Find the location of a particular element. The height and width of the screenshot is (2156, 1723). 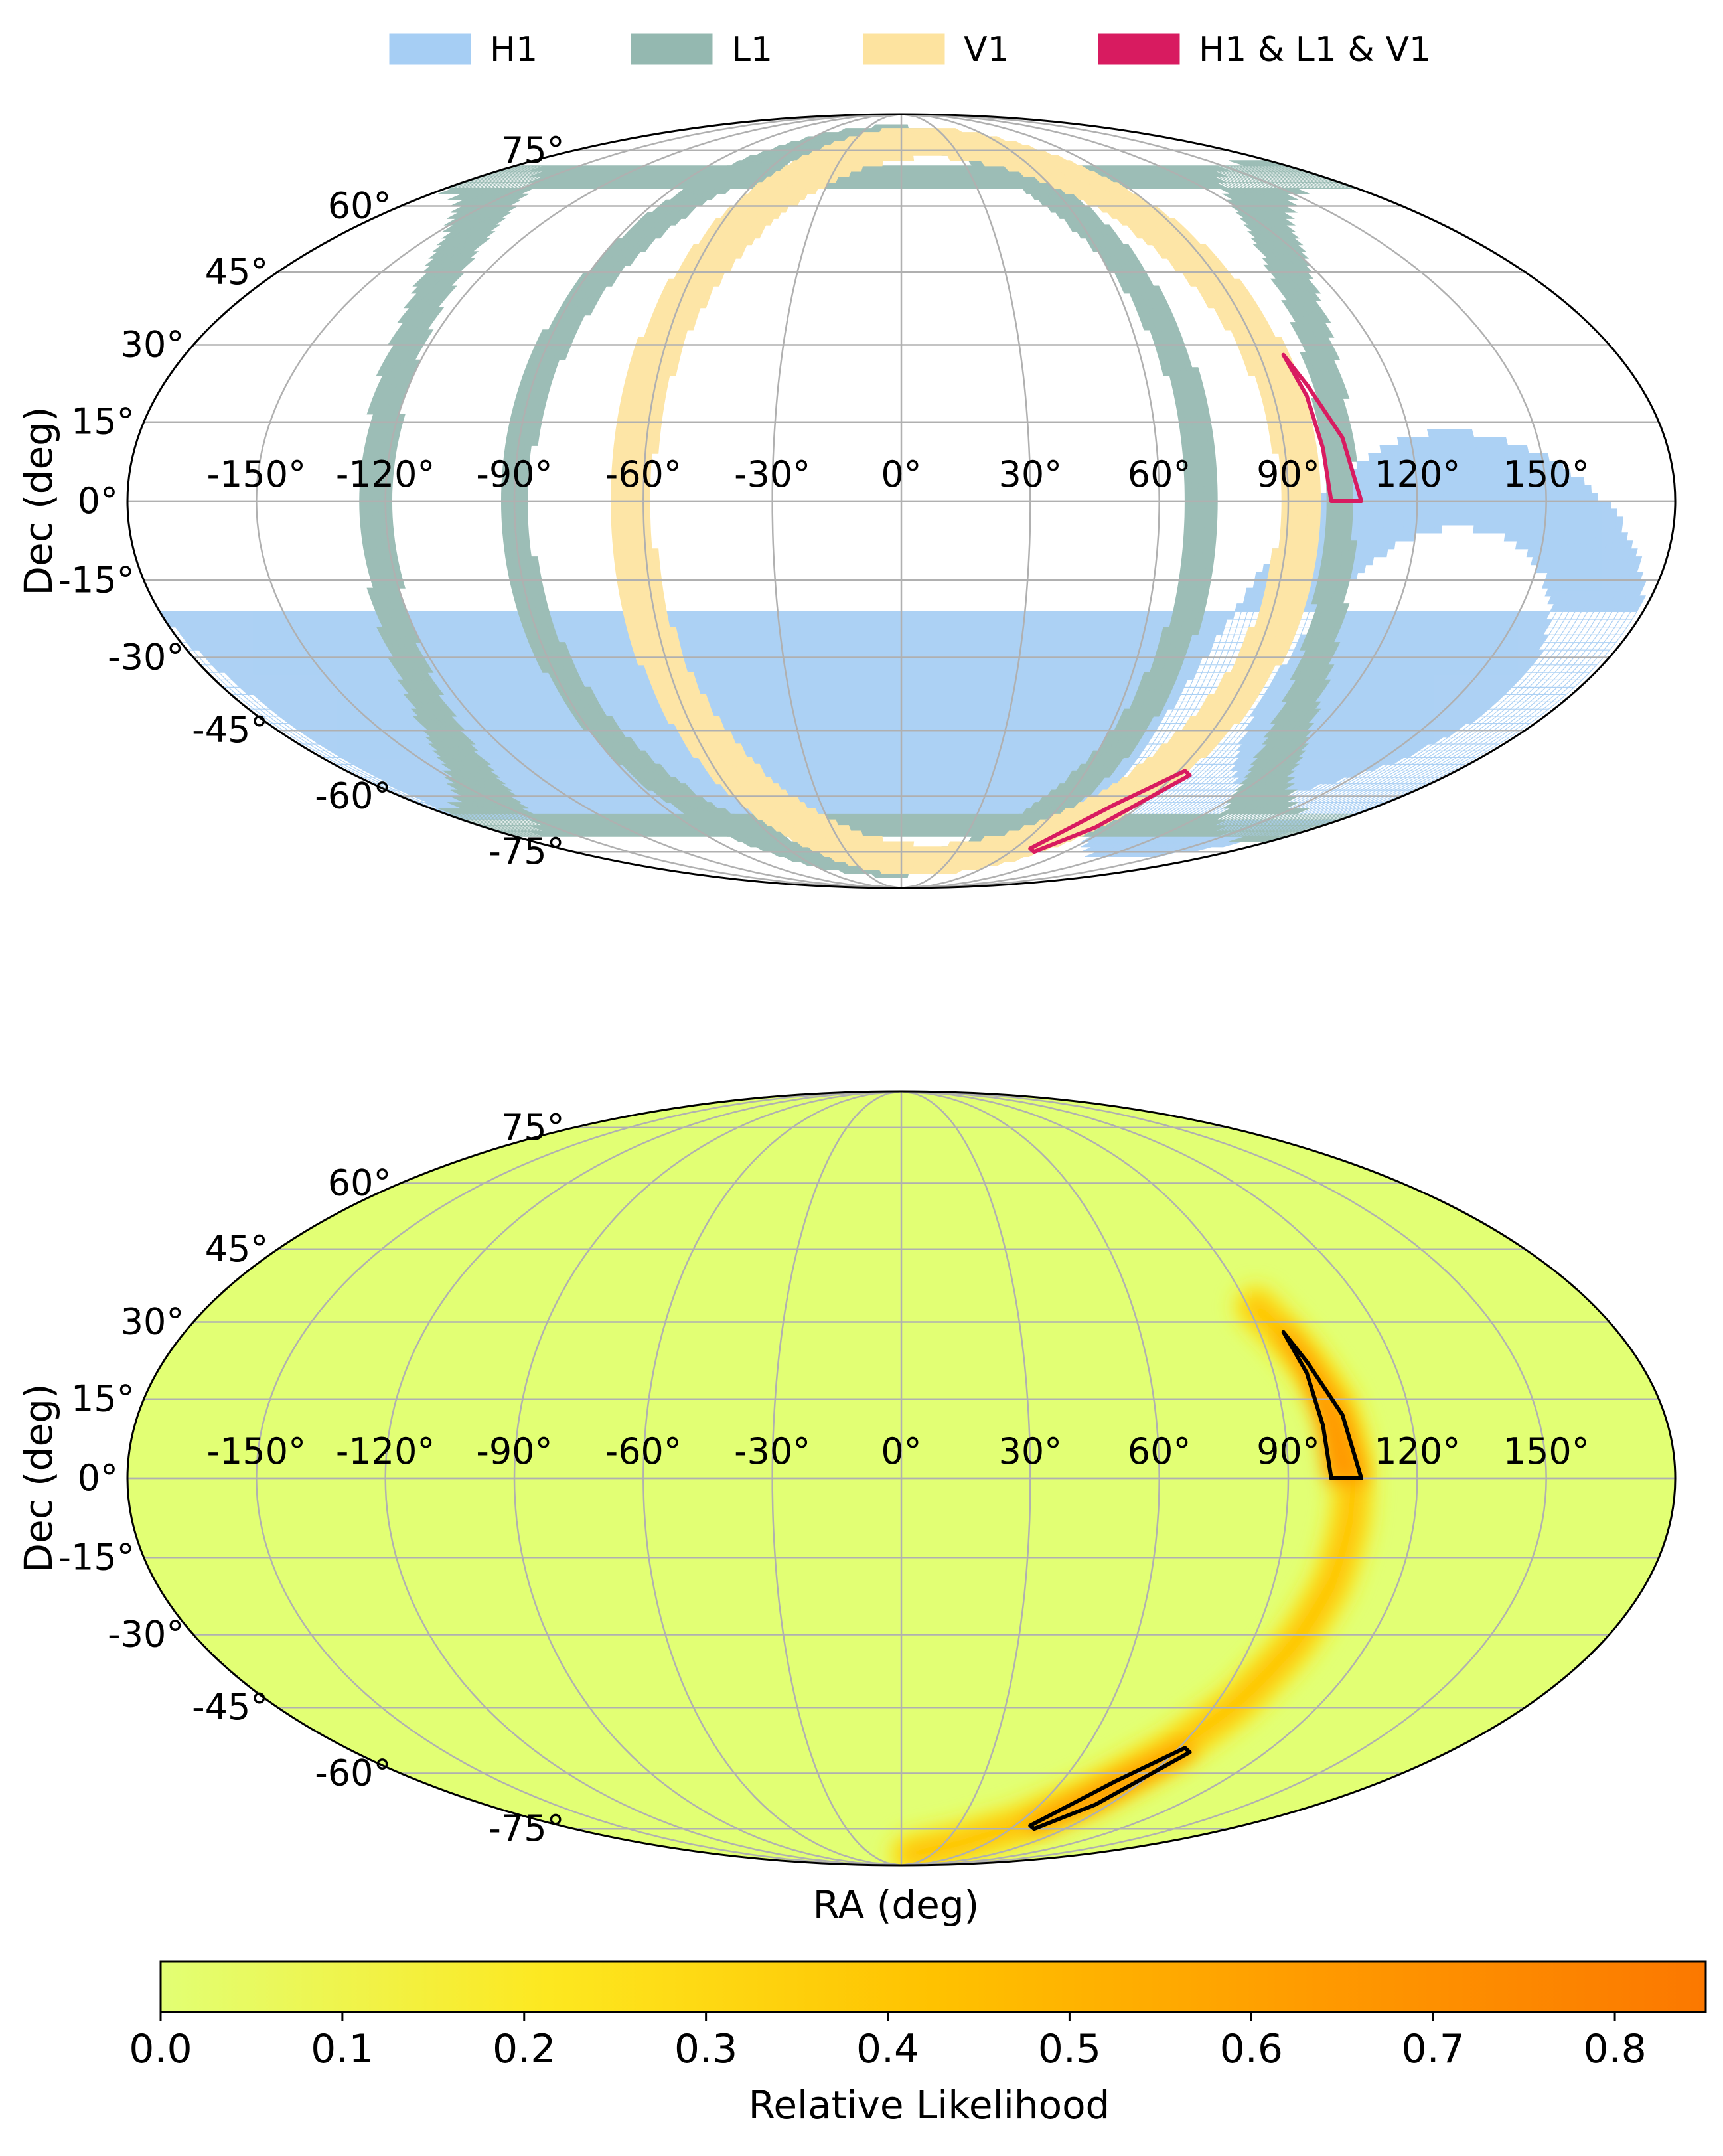

colorbar-tick-label: 0.6 is located at coordinates (1251, 2049).